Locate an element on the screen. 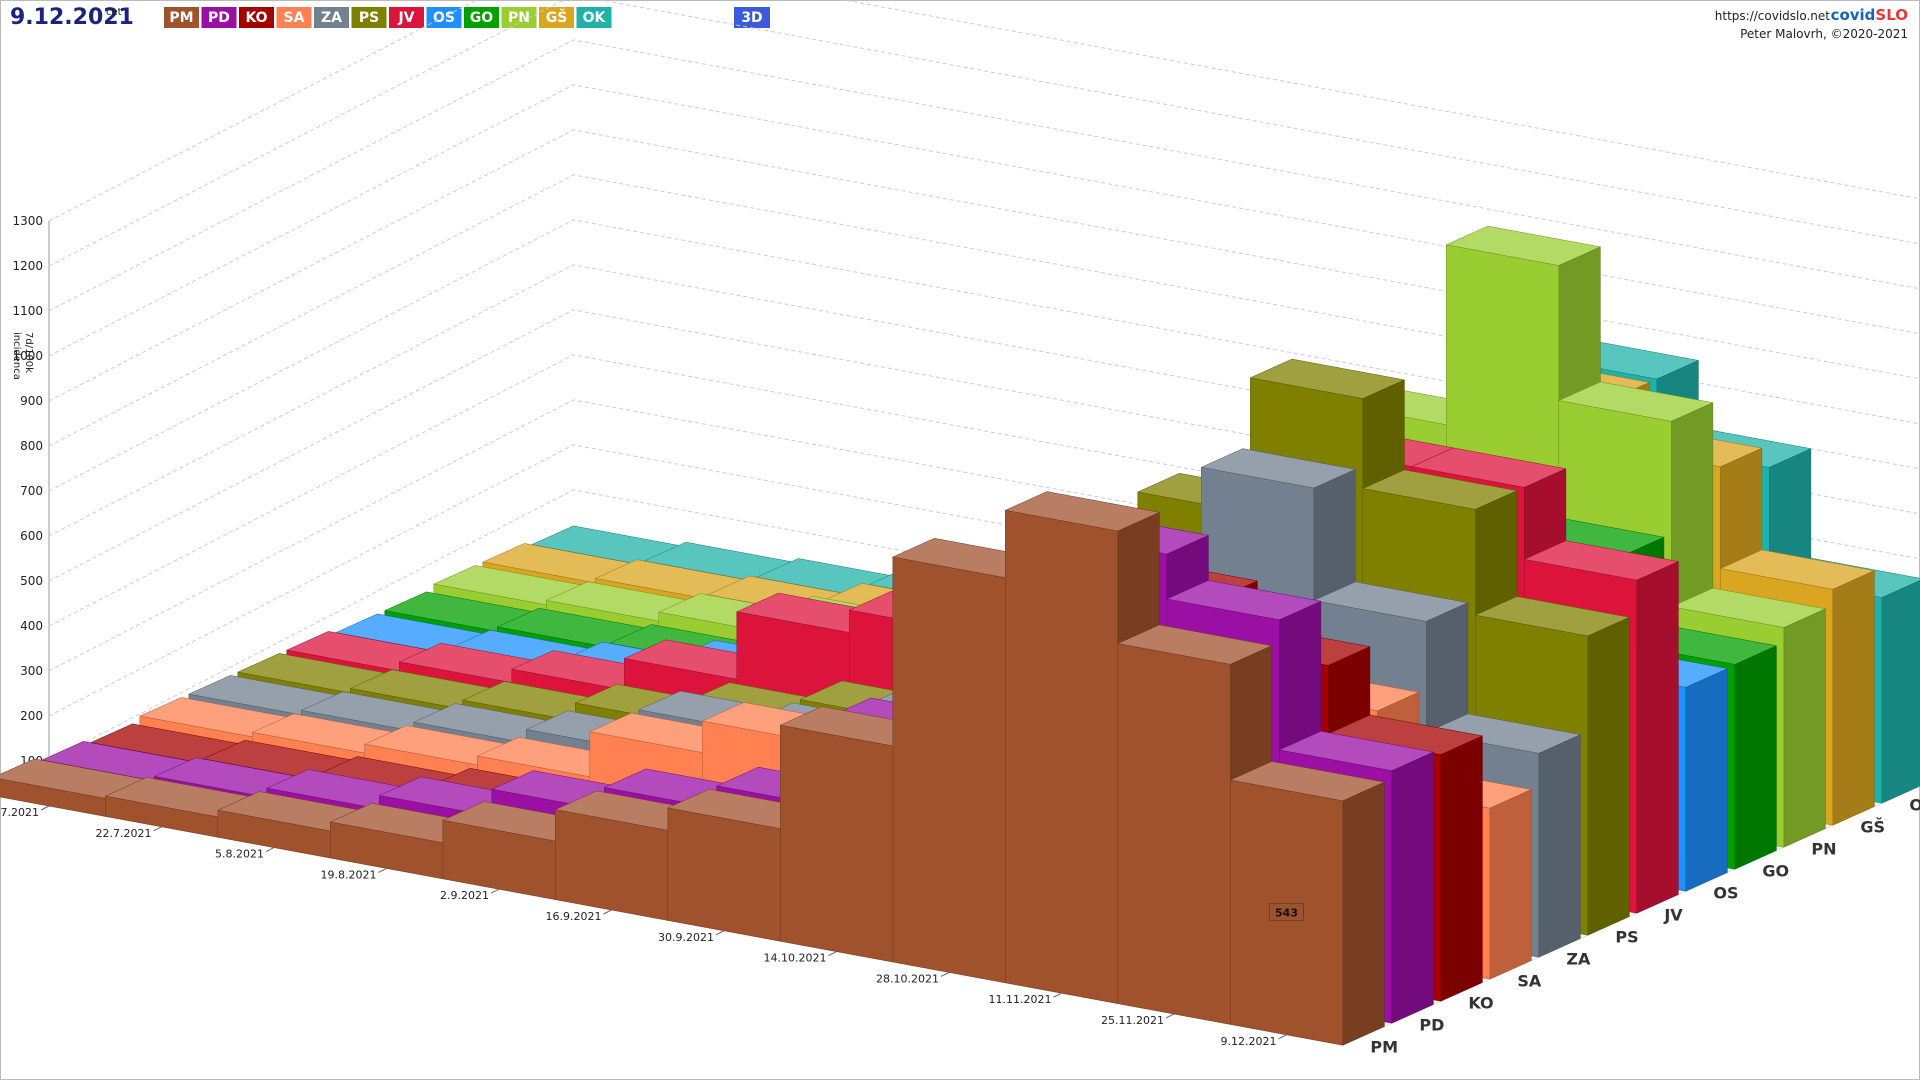 This screenshot has width=1920, height=1080. bar is located at coordinates (1307, 903).